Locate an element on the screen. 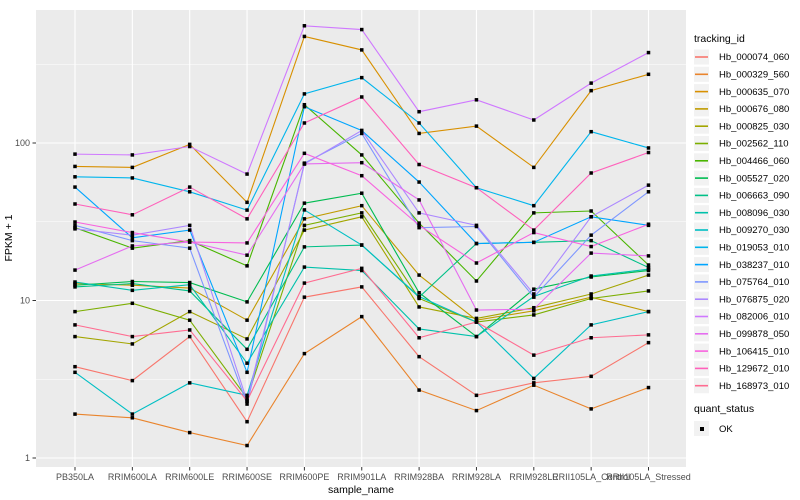  legend-label-Hb_076875_020: Hb_076875_020 is located at coordinates (754, 299).